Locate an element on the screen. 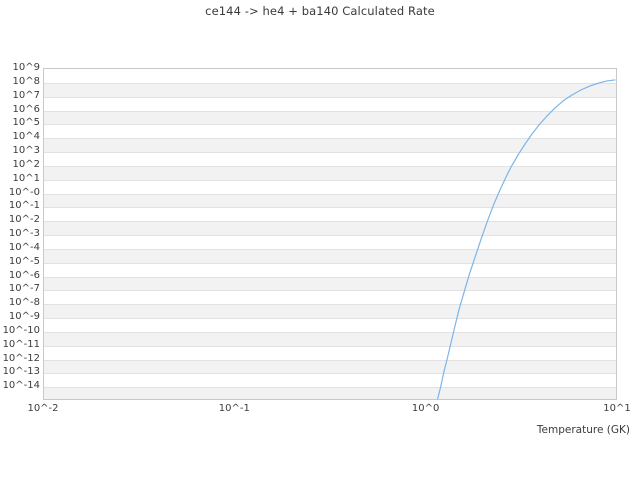 The width and height of the screenshot is (640, 480). y-axis-tick-label: 10^-1 is located at coordinates (24, 205).